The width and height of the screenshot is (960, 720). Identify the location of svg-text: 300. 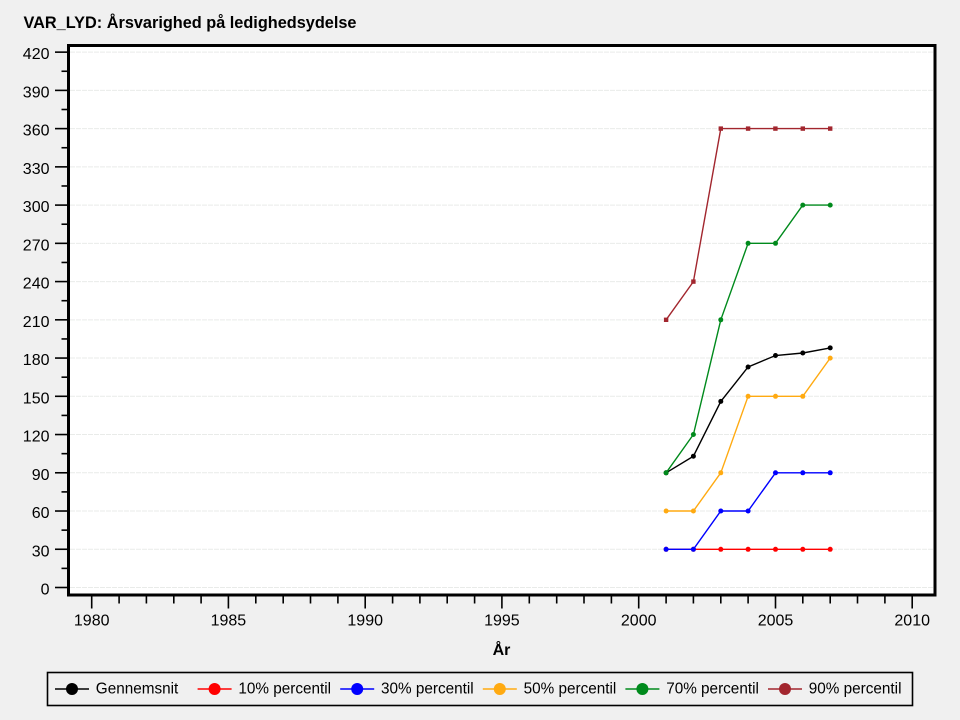
(36, 207).